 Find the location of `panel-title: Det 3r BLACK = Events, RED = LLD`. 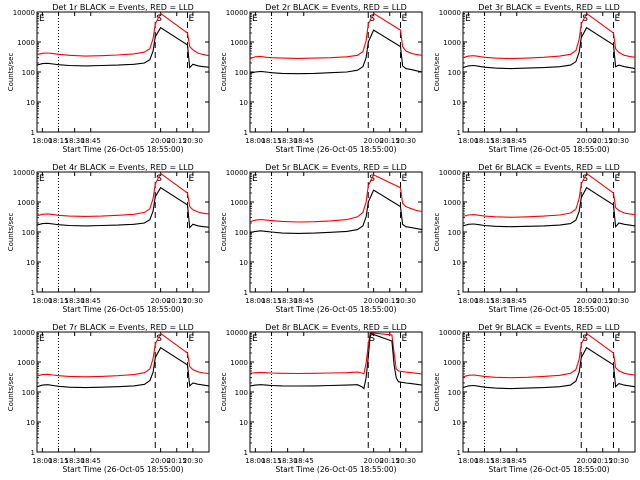

panel-title: Det 3r BLACK = Events, RED = LLD is located at coordinates (549, 7).